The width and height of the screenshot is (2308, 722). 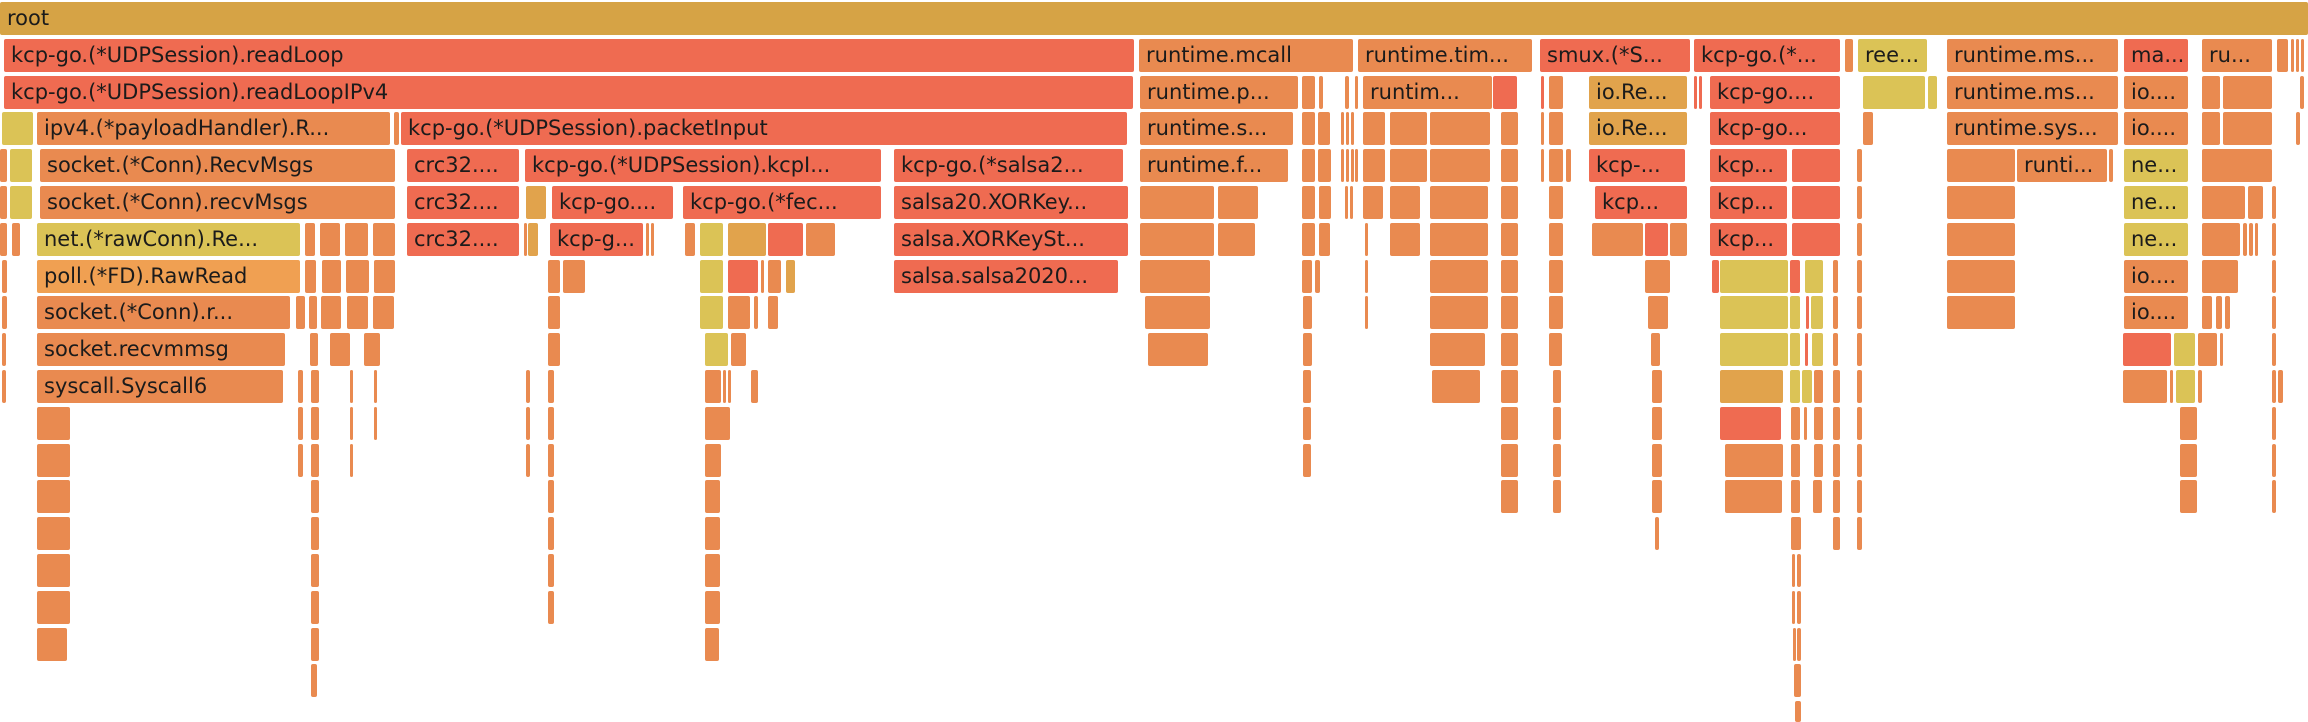 I want to click on frame-kcp-go-udpsession-readloopipv4: kcp-go.(*UDPSession).readLoopIPv4, so click(x=568, y=92).